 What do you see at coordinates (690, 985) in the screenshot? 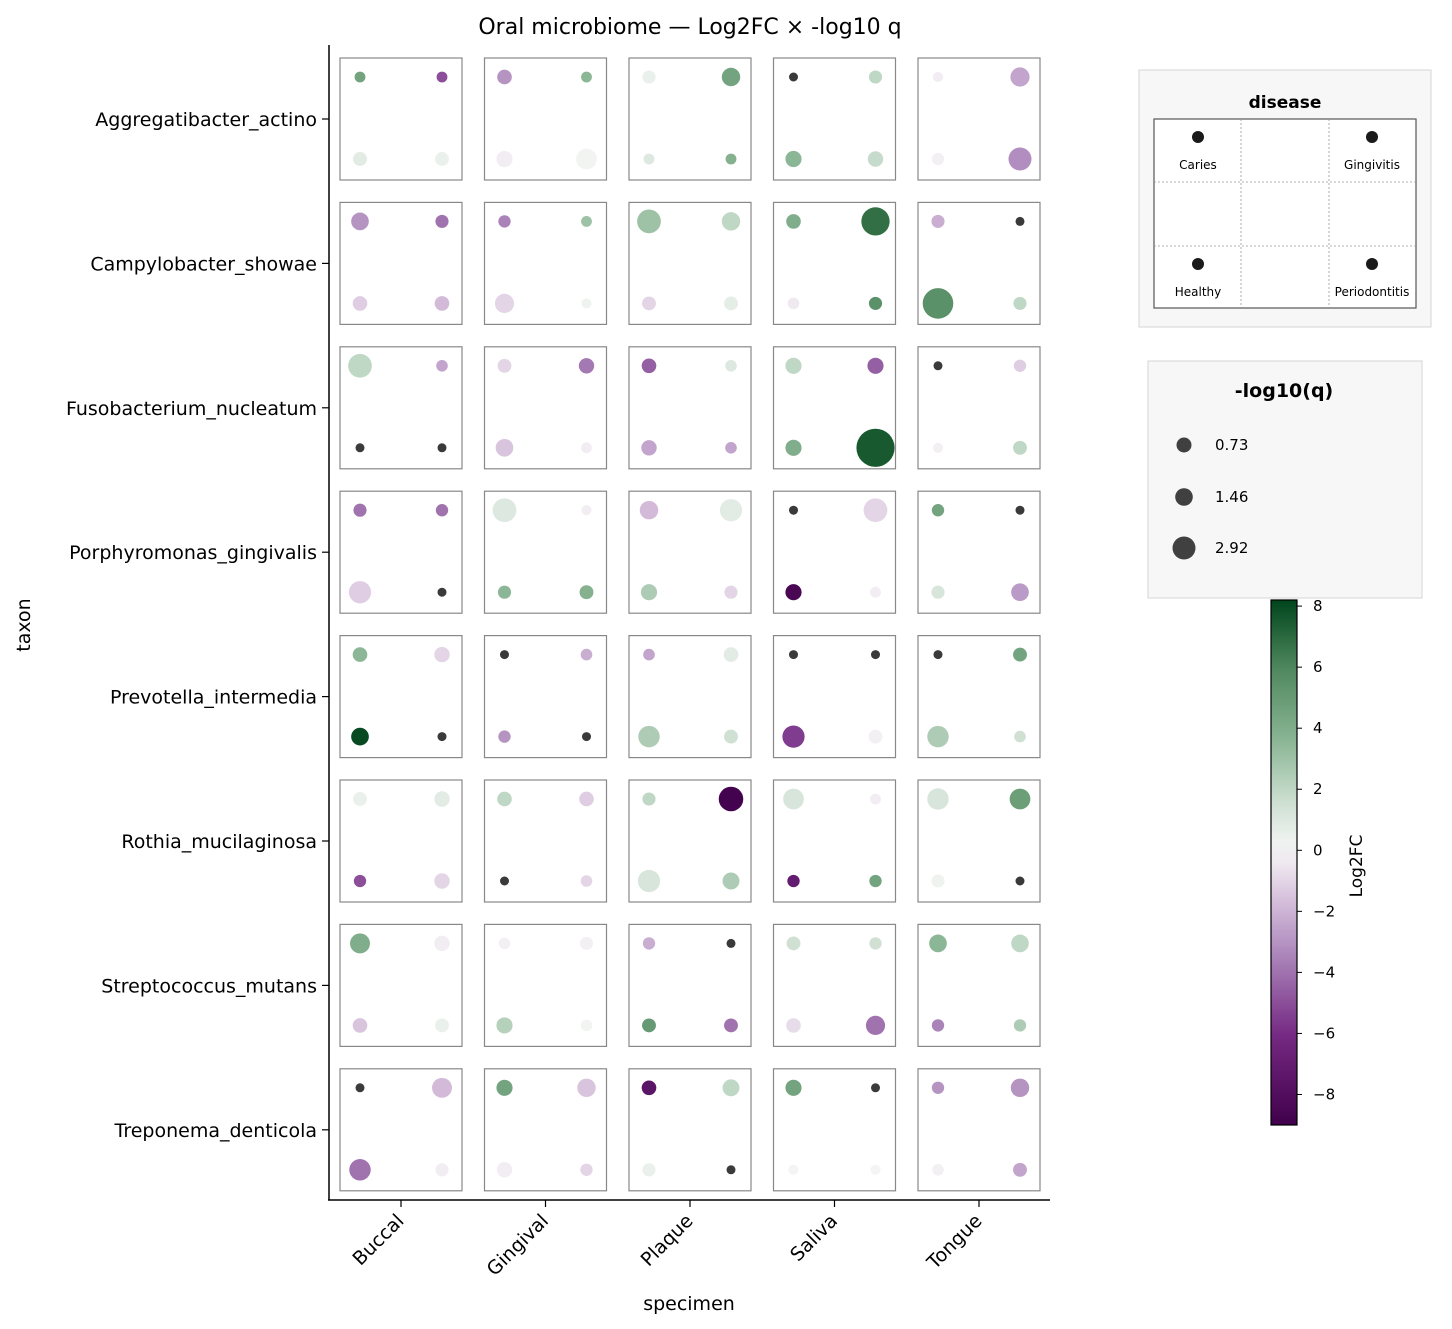
I see `cell-Streptococcus_mutans-Plaque` at bounding box center [690, 985].